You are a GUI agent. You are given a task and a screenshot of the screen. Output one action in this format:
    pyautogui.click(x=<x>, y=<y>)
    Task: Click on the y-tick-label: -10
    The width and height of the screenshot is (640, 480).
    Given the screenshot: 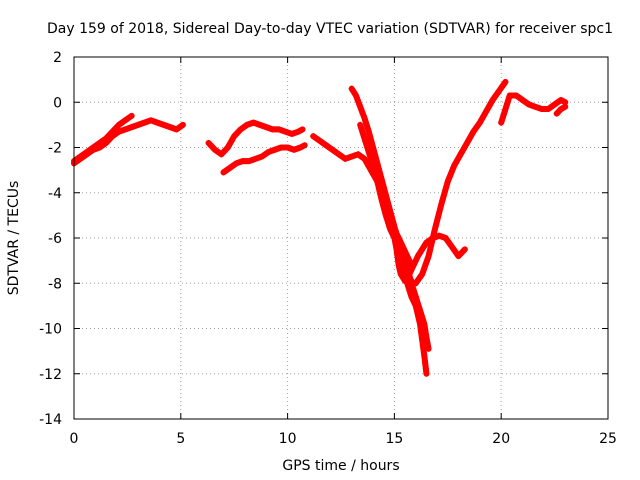 What is the action you would take?
    pyautogui.click(x=50, y=330)
    